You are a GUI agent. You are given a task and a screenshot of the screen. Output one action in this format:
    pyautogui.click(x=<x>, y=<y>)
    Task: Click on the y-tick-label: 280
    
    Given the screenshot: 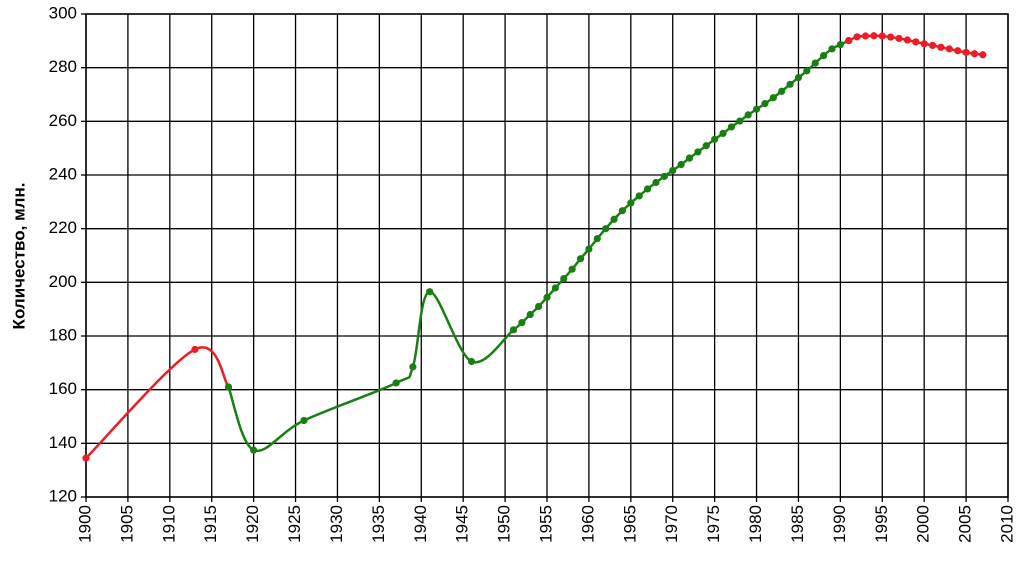 What is the action you would take?
    pyautogui.click(x=63, y=66)
    